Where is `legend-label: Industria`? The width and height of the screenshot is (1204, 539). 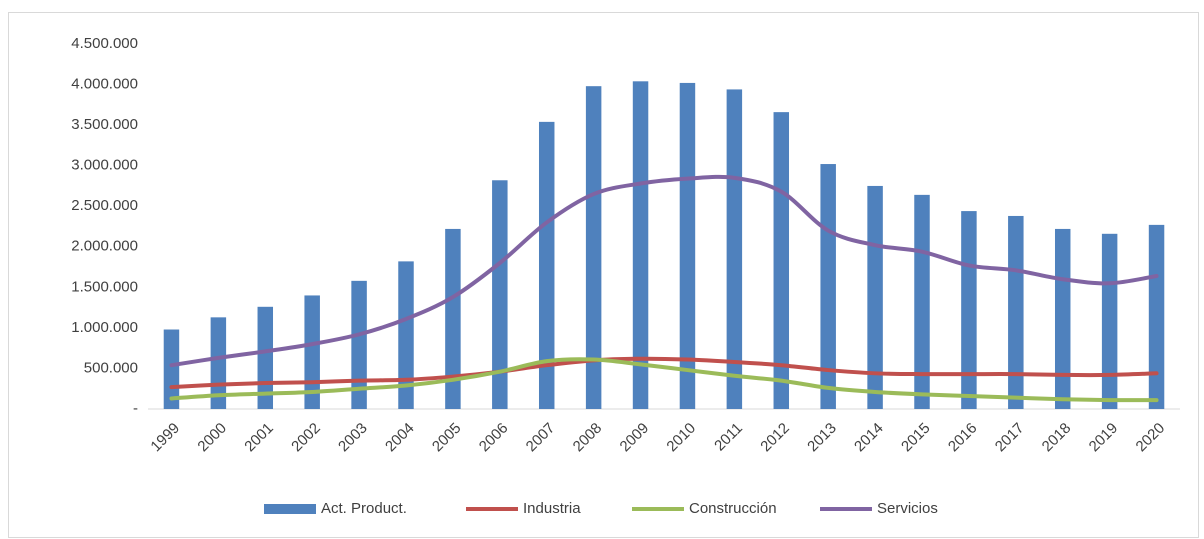
legend-label: Industria is located at coordinates (552, 508).